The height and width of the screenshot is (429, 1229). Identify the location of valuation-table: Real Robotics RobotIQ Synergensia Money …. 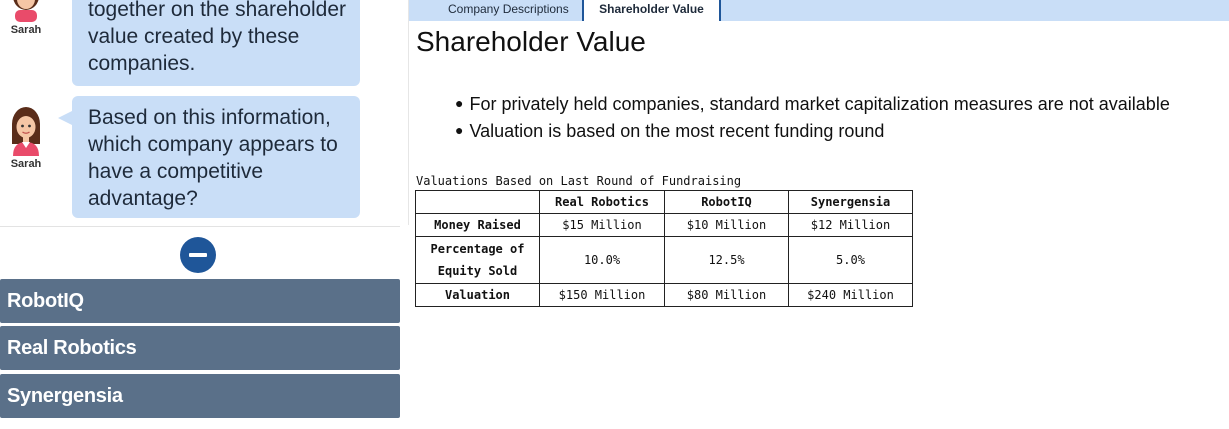
(664, 248).